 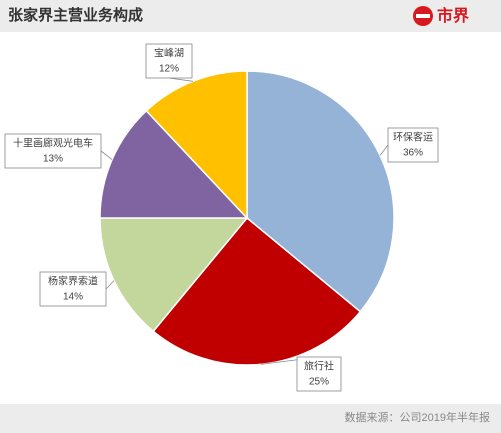 I want to click on value-label: 25%, so click(x=319, y=382).